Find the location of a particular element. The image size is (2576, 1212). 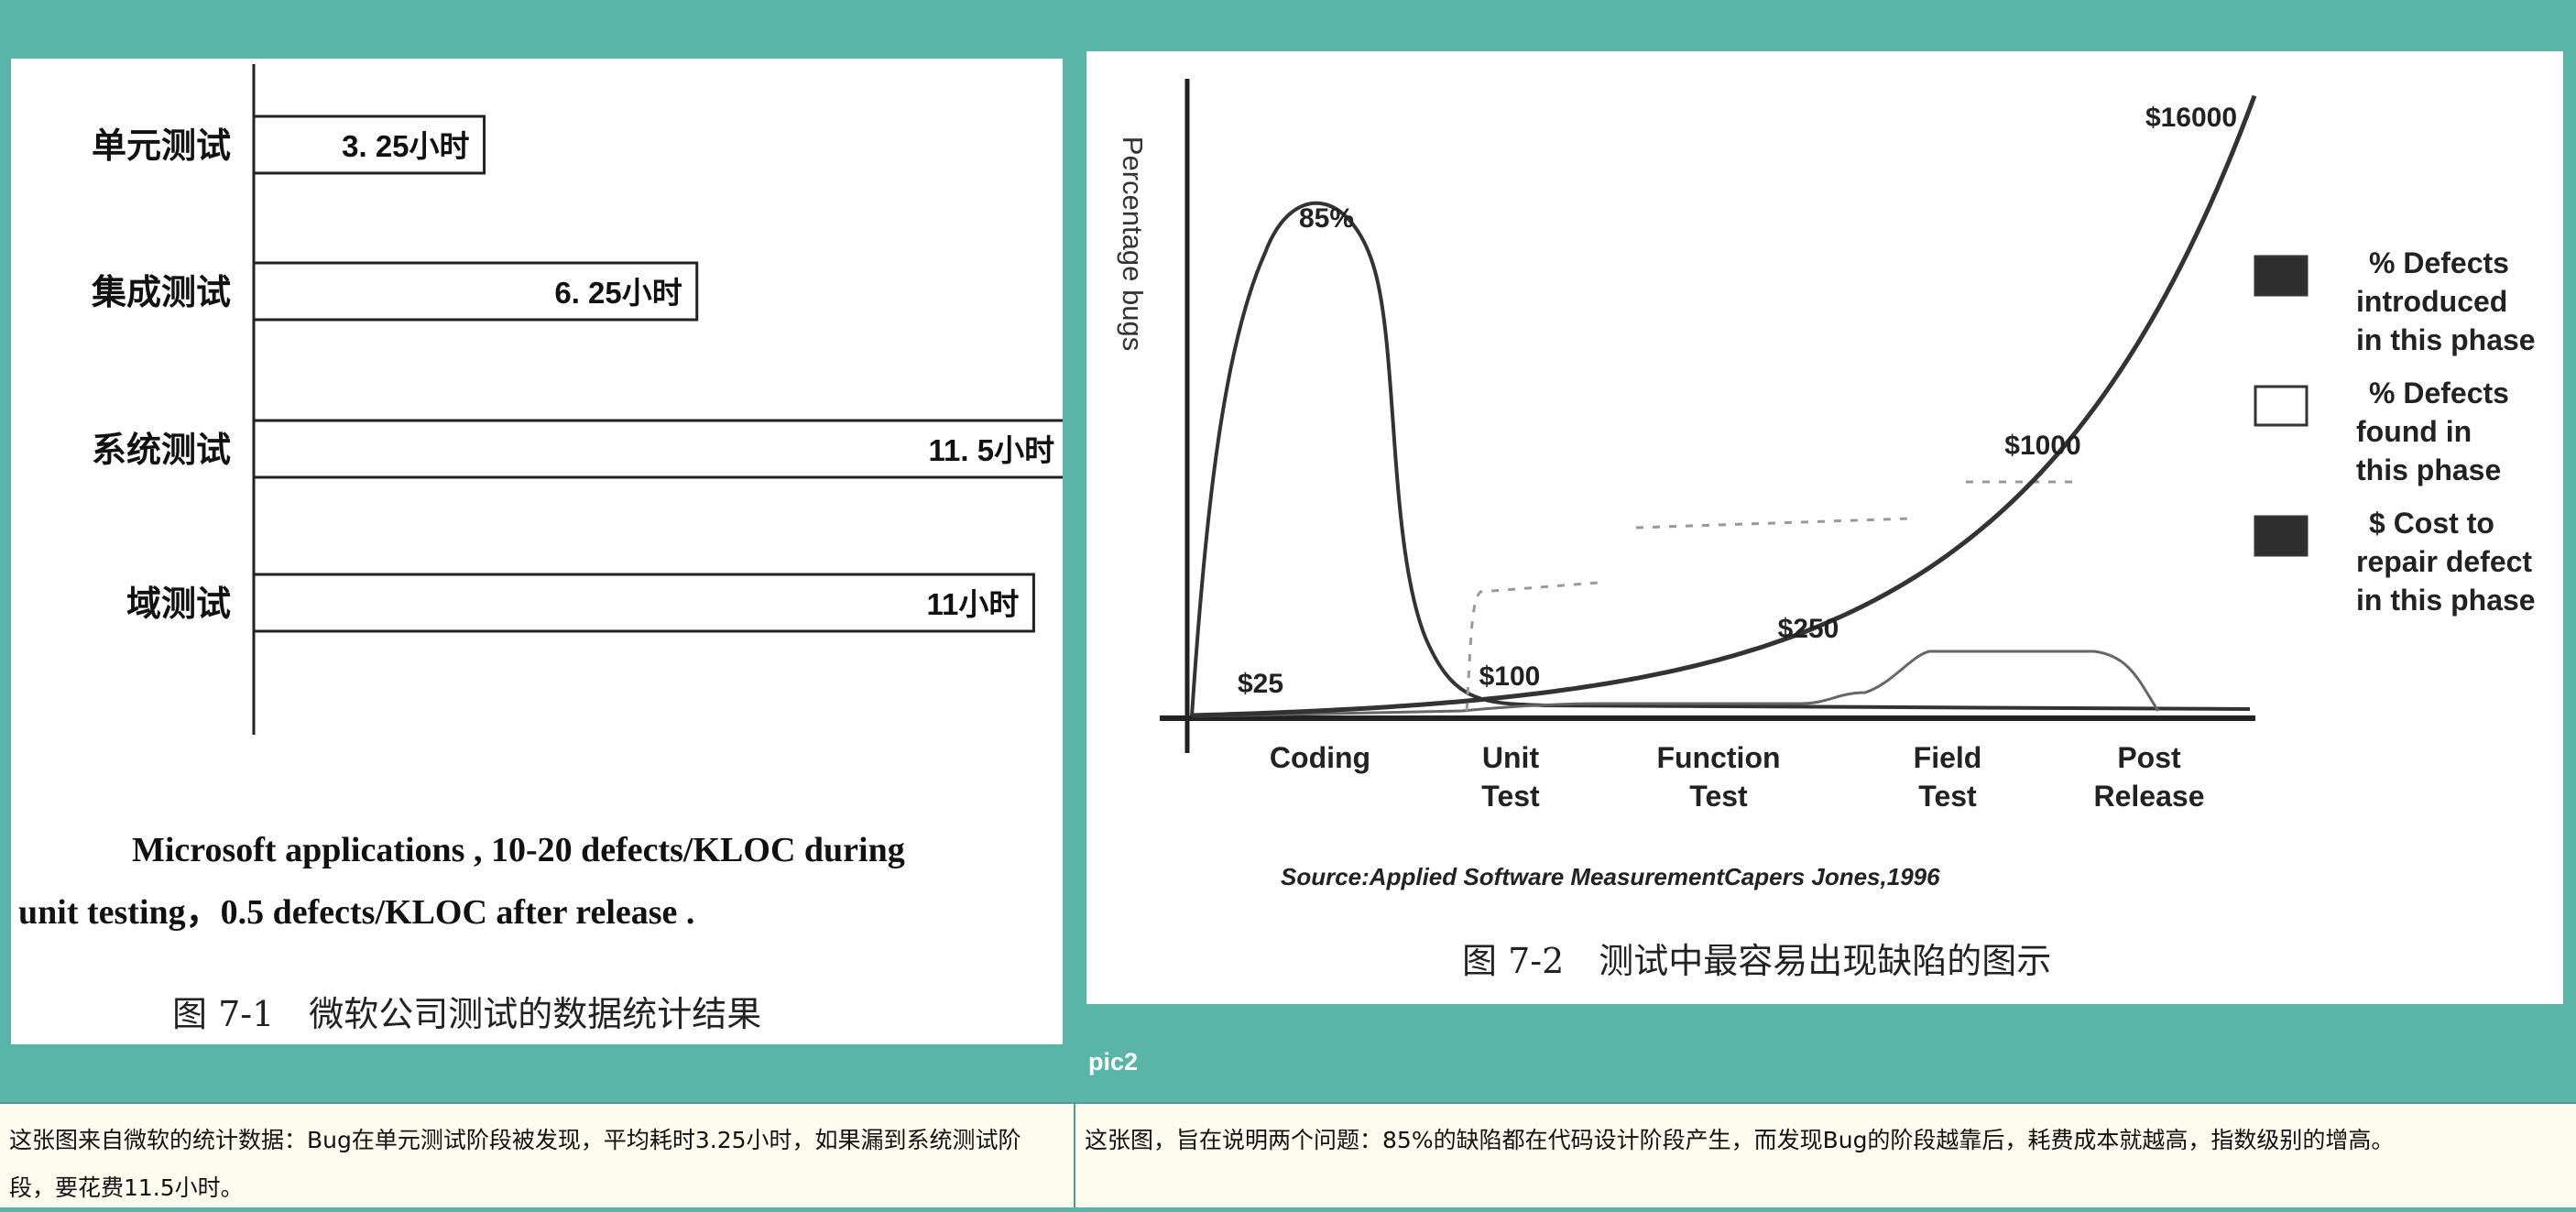

cost-label: $250 is located at coordinates (1809, 629).